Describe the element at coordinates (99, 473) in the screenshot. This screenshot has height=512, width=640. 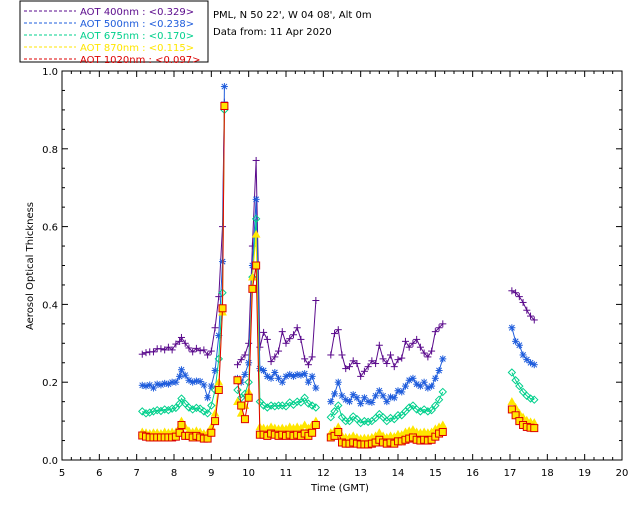
I see `x-tick-label: 6` at that location.